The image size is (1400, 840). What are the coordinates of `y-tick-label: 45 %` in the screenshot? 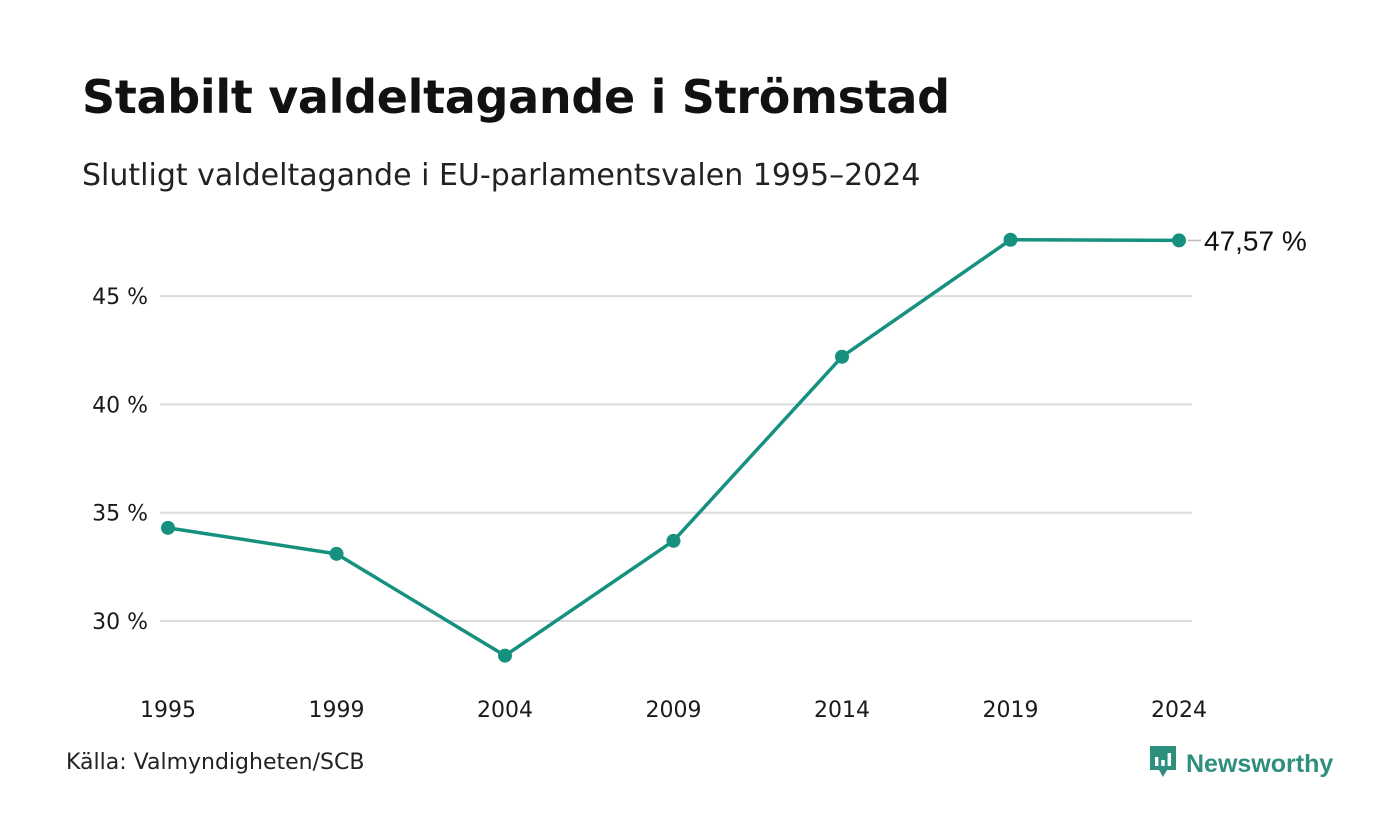 It's located at (120, 297).